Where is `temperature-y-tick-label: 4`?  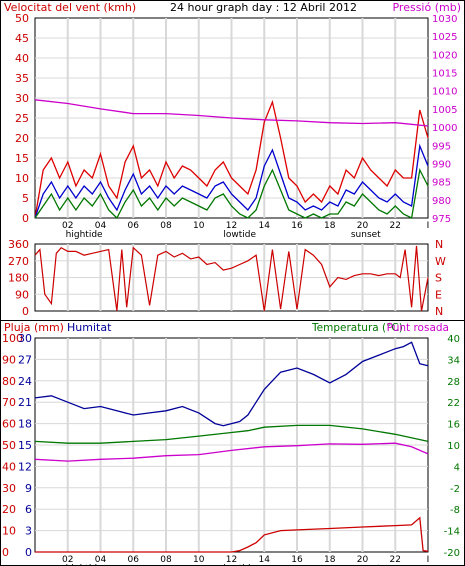 temperature-y-tick-label: 4 is located at coordinates (457, 467).